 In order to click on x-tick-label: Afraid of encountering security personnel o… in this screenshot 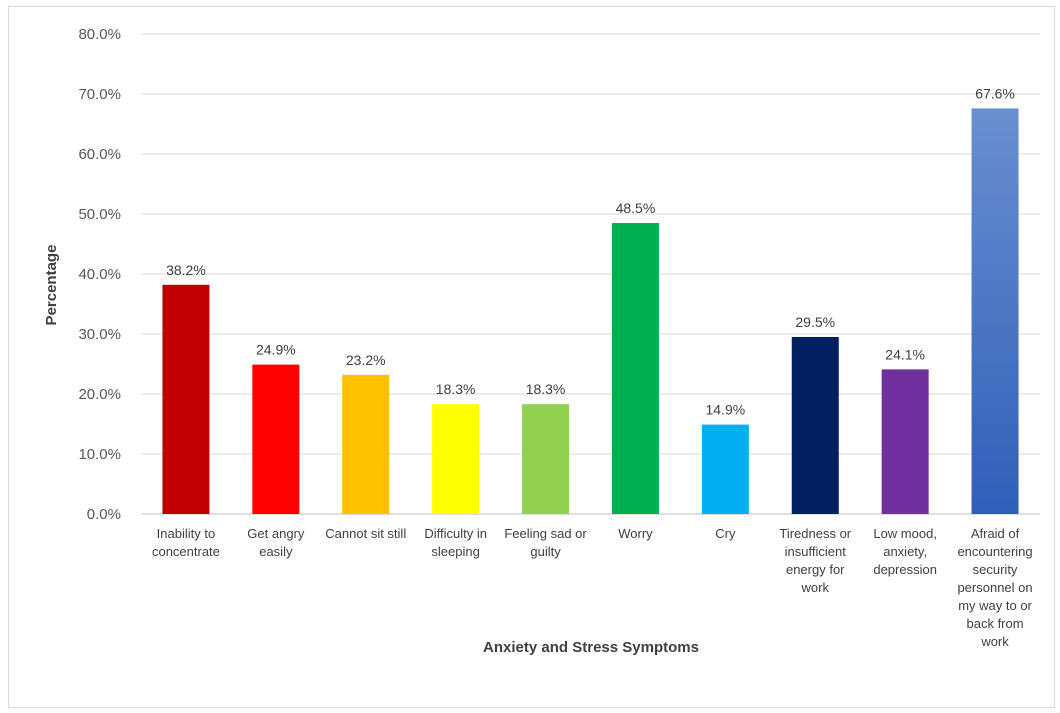, I will do `click(994, 587)`.